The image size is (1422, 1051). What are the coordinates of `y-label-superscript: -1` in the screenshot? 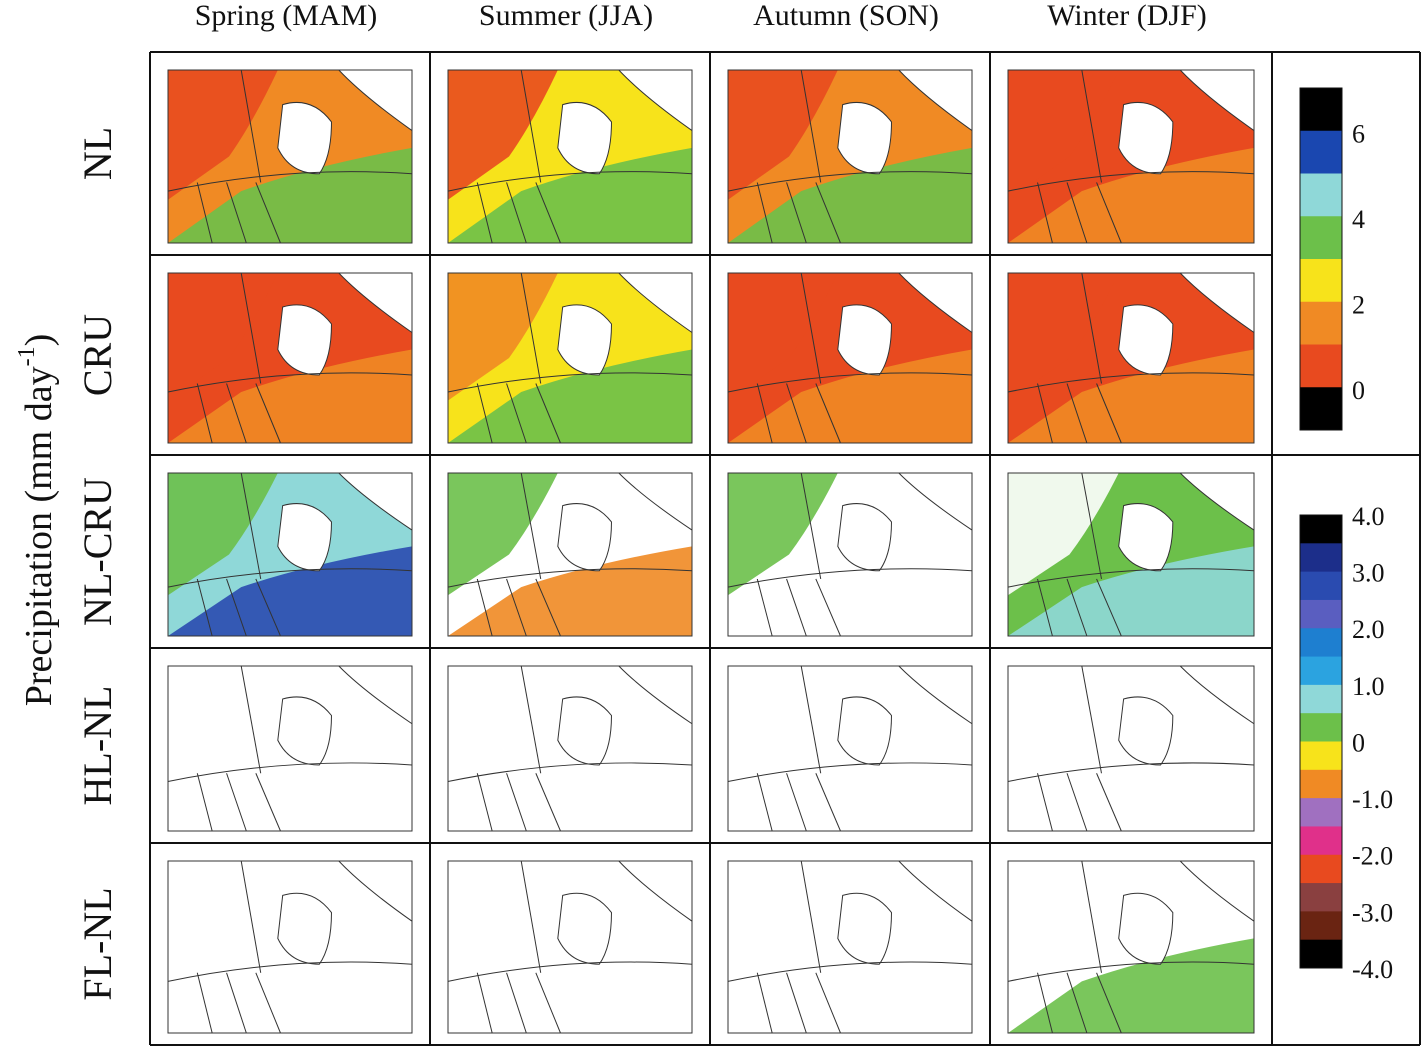 It's located at (27, 356).